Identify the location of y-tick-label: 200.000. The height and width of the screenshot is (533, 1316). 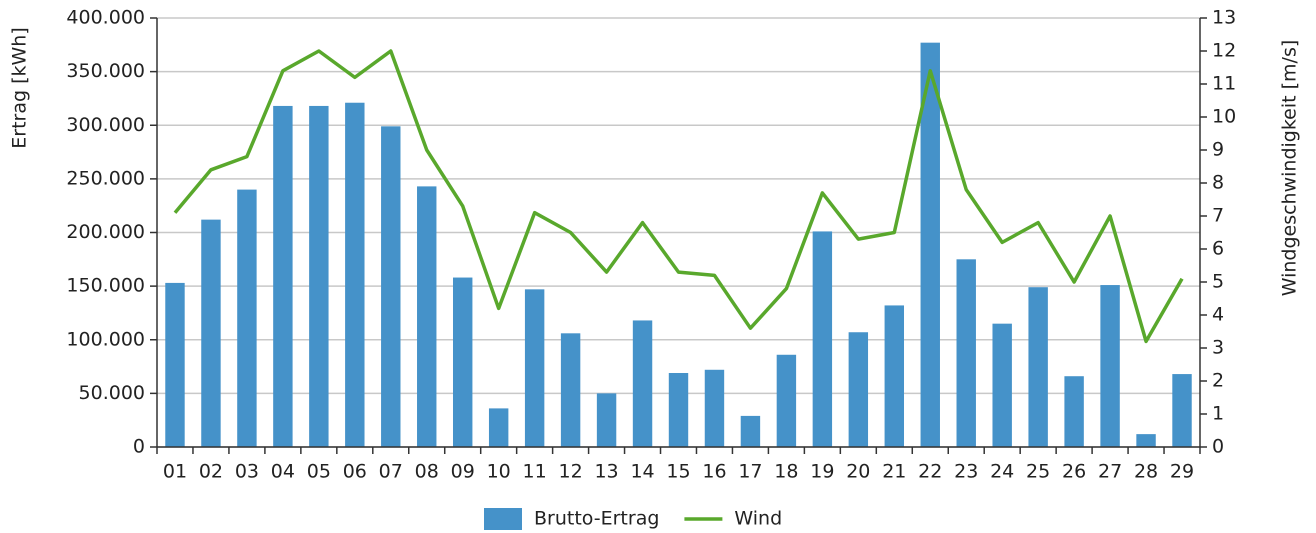
(105, 232).